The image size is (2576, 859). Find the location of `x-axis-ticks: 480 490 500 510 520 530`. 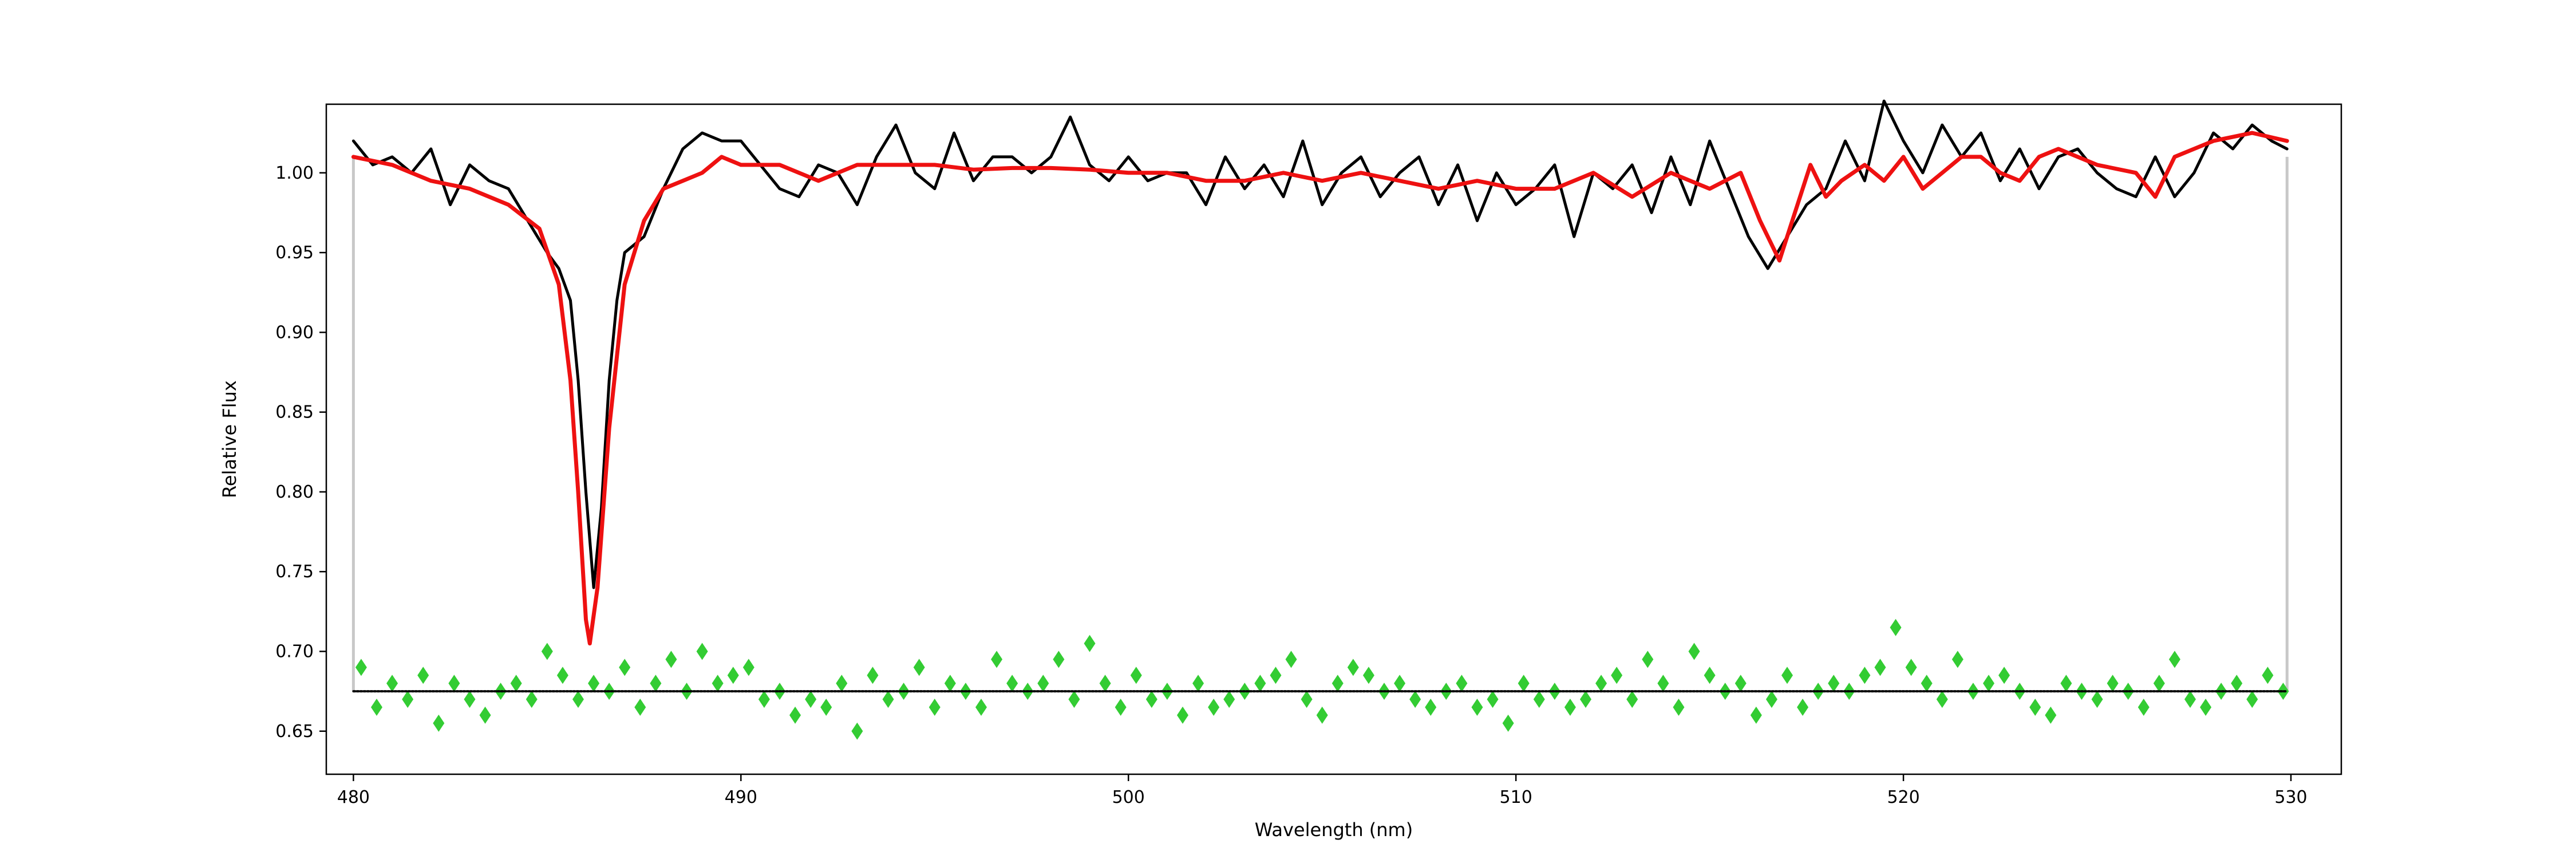

x-axis-ticks: 480 490 500 510 520 530 is located at coordinates (1322, 790).